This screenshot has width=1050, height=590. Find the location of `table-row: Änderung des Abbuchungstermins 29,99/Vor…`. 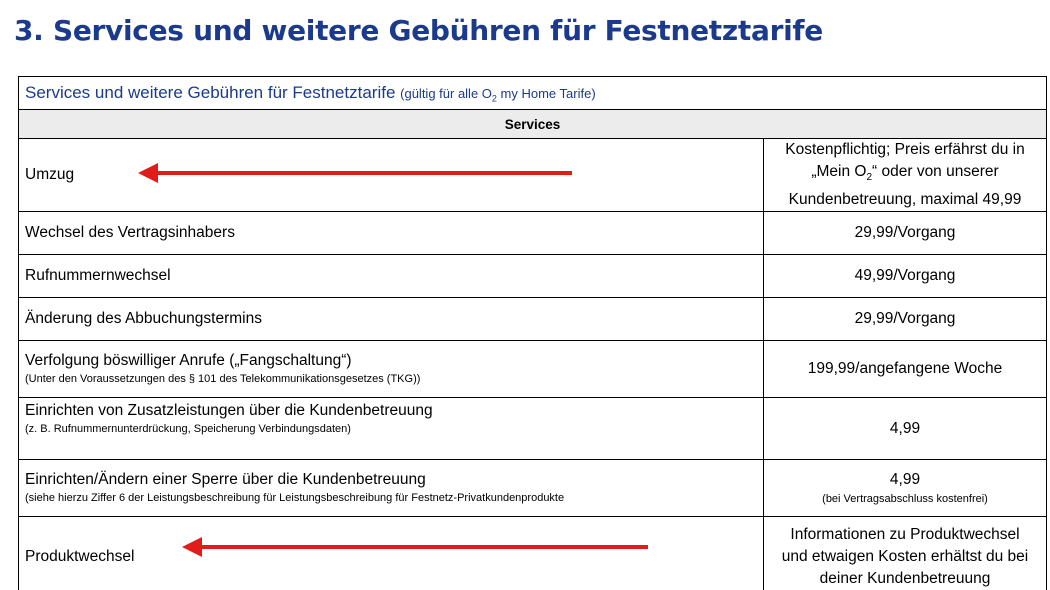

table-row: Änderung des Abbuchungstermins 29,99/Vor… is located at coordinates (532, 319).